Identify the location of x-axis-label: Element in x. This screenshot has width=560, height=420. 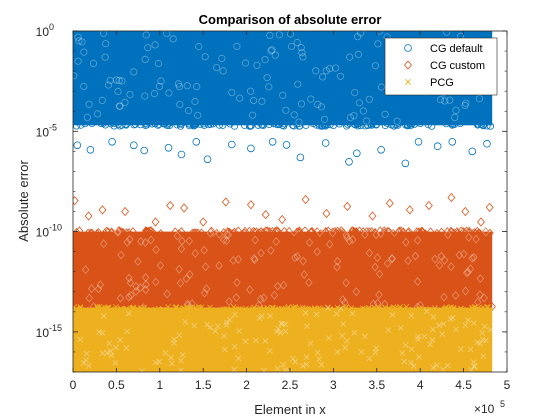
(290, 409).